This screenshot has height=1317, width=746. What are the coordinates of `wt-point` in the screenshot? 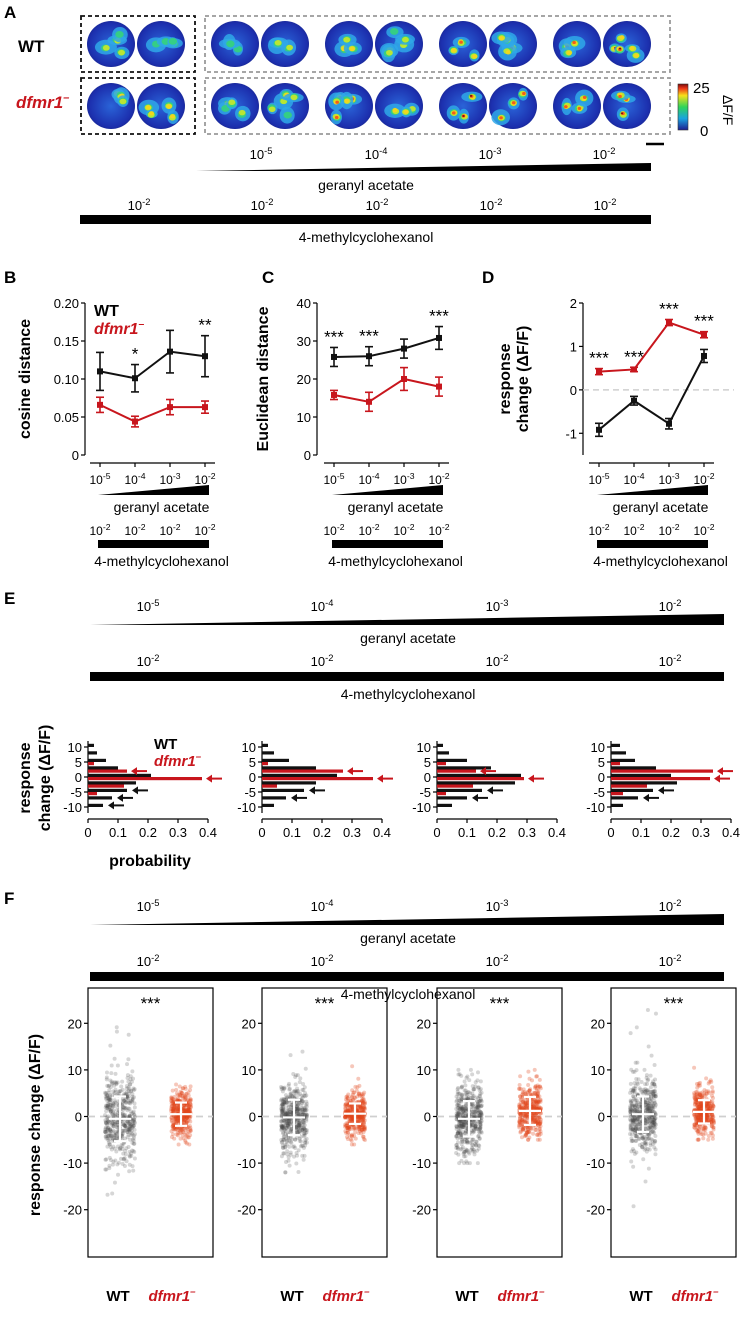 It's located at (205, 356).